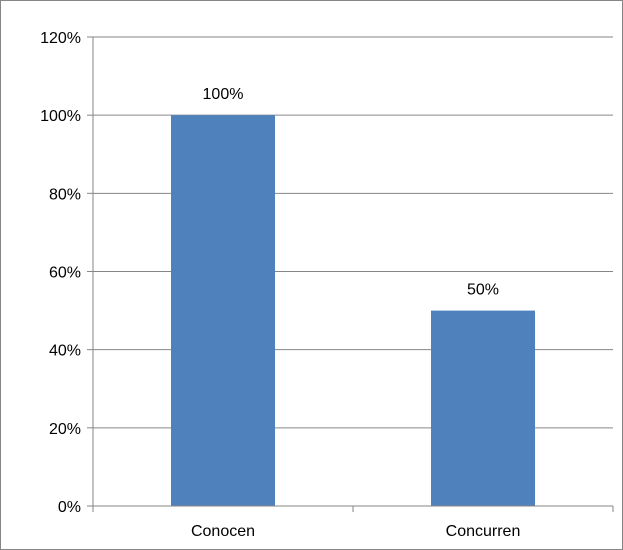 The height and width of the screenshot is (550, 623). What do you see at coordinates (65, 194) in the screenshot?
I see `y-tick-label: 80%` at bounding box center [65, 194].